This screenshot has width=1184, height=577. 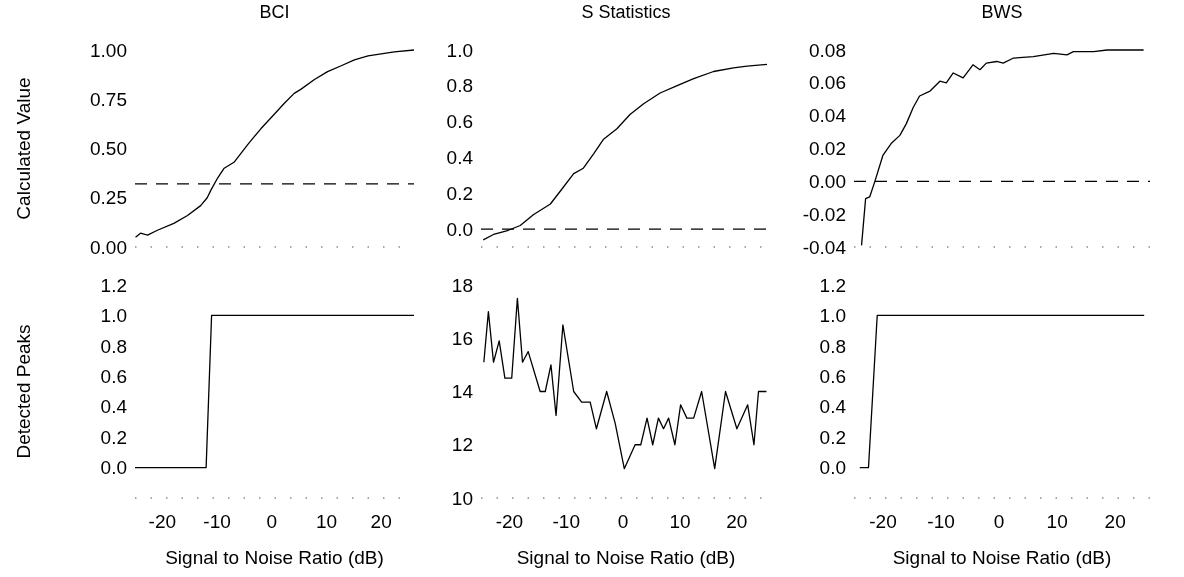 What do you see at coordinates (108, 198) in the screenshot?
I see `y-tick-label: 0.25` at bounding box center [108, 198].